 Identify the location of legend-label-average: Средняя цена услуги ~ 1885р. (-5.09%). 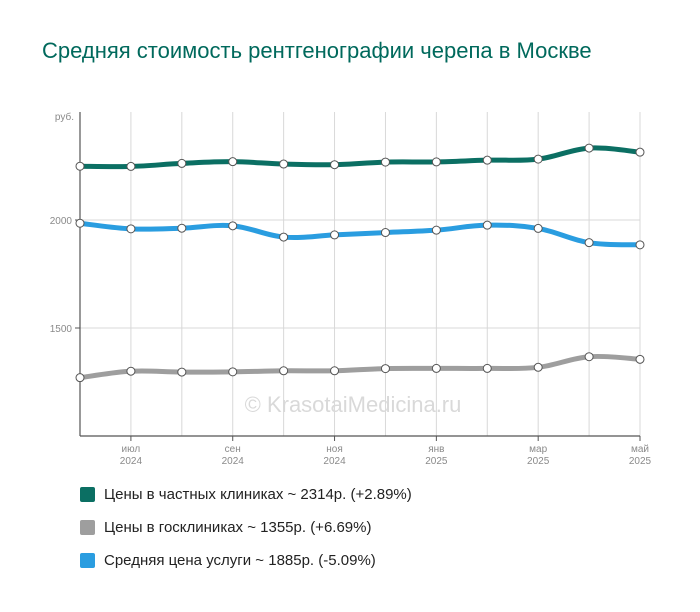
(240, 560).